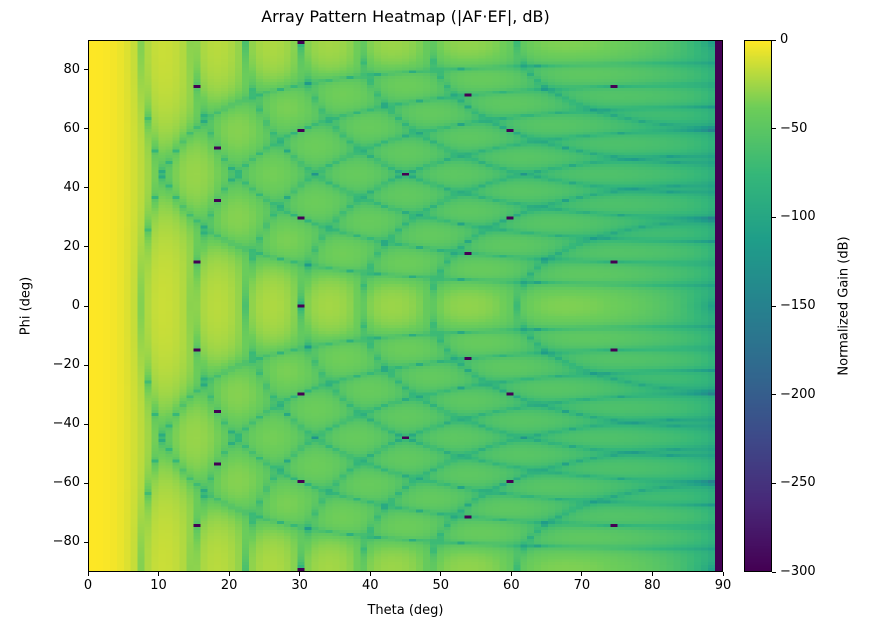 The width and height of the screenshot is (885, 637). Describe the element at coordinates (784, 39) in the screenshot. I see `colorbar-tick-label: 0` at that location.